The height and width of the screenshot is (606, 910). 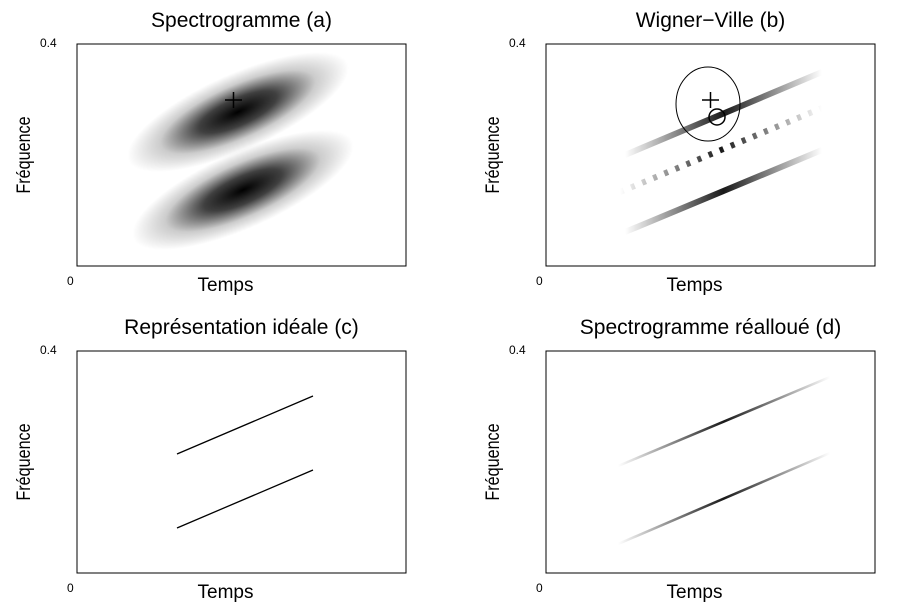 I want to click on circle, so click(x=708, y=104).